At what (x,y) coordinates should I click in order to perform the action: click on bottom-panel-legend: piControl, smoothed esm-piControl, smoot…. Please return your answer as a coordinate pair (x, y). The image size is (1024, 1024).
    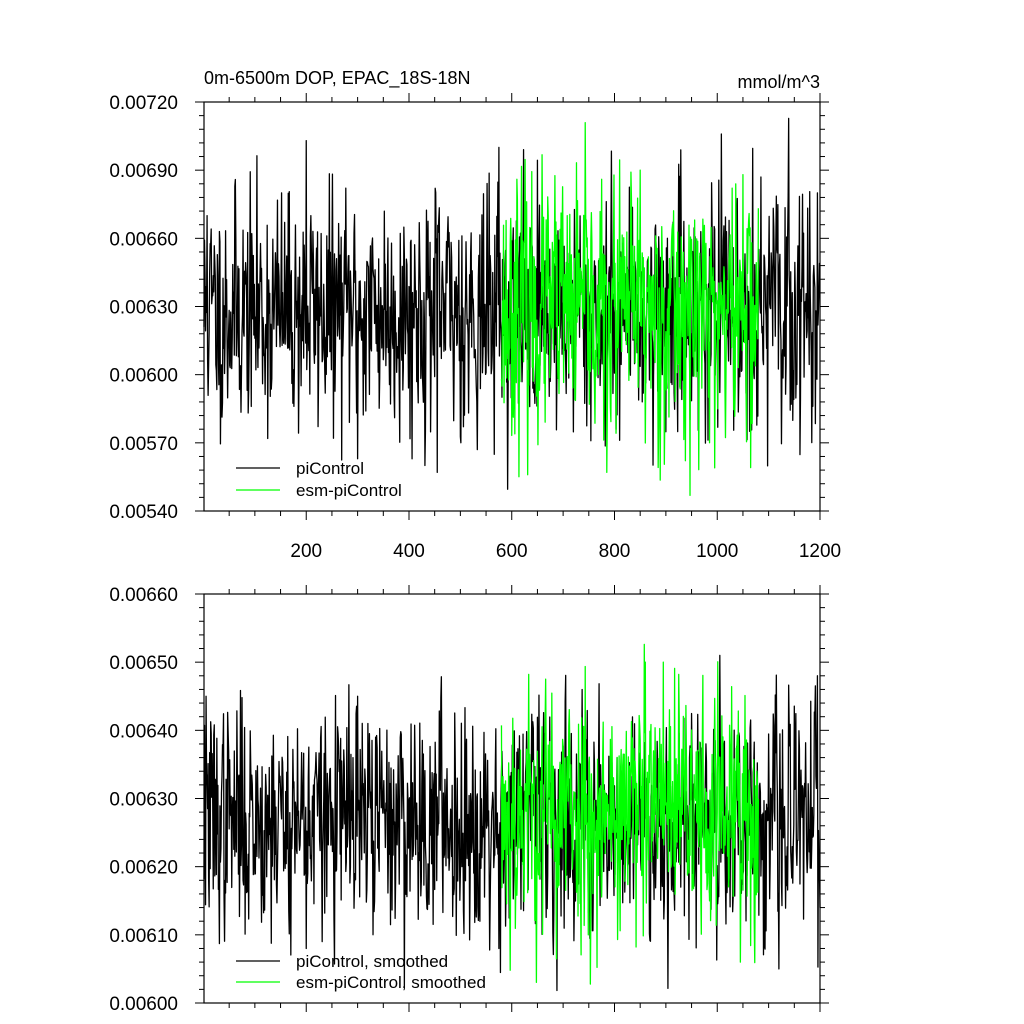
    Looking at the image, I should click on (361, 972).